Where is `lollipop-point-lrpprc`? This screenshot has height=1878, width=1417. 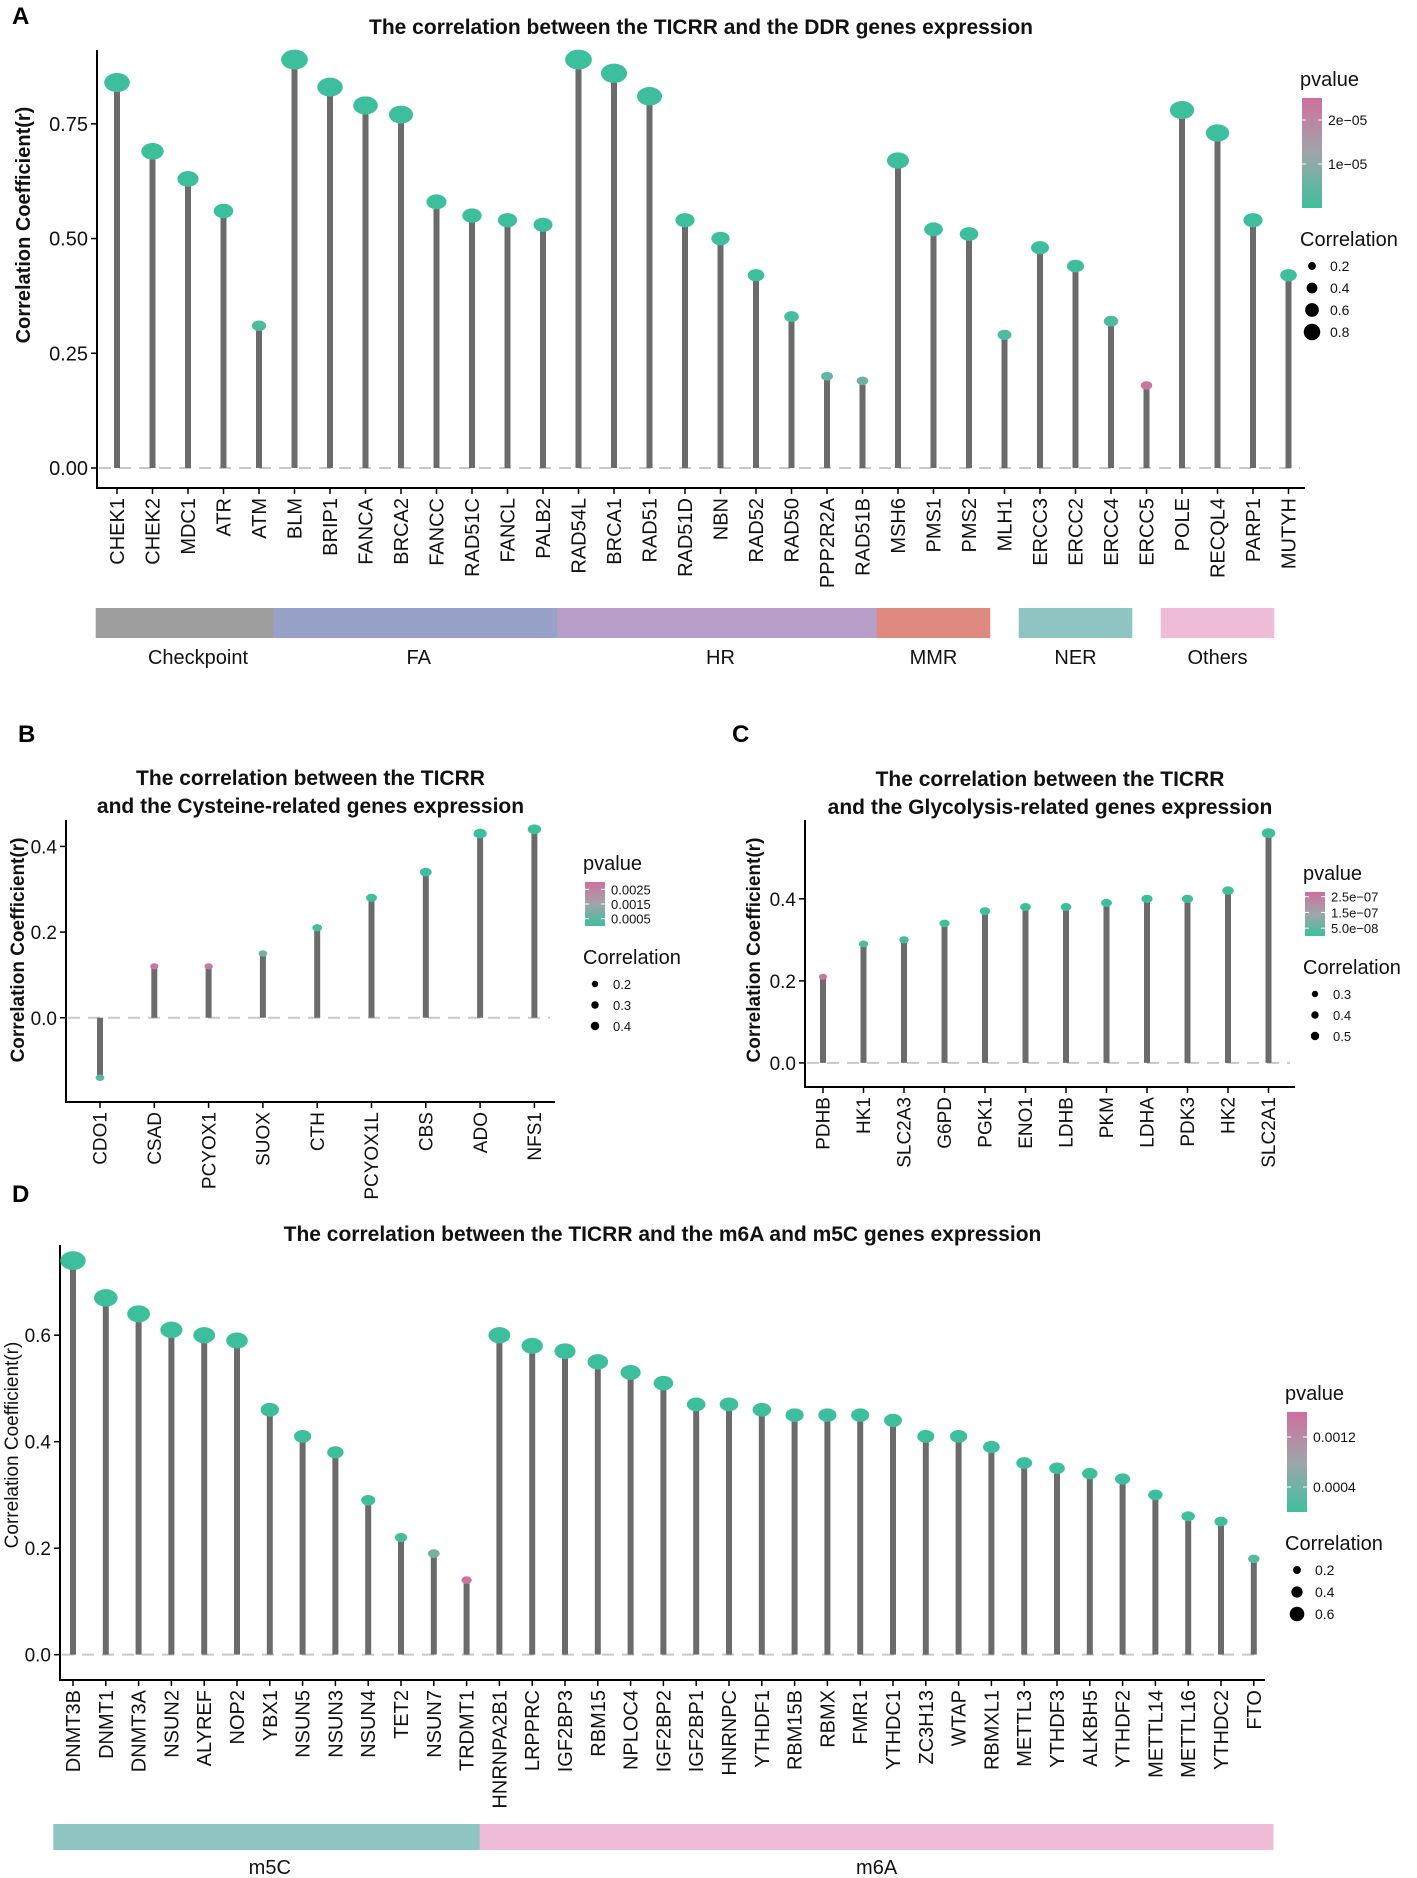
lollipop-point-lrpprc is located at coordinates (532, 1345).